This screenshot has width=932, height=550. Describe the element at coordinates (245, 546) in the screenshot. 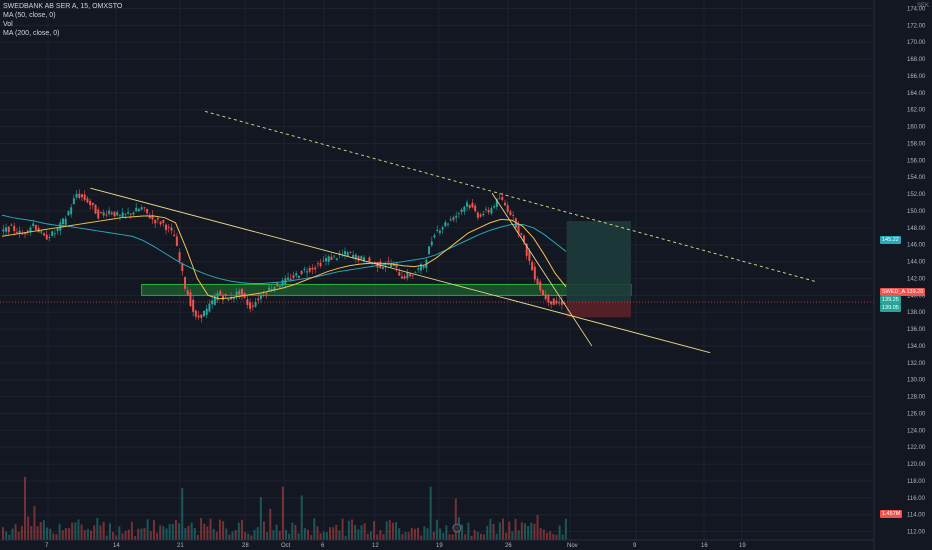

I see `x-tick-label: 28` at that location.